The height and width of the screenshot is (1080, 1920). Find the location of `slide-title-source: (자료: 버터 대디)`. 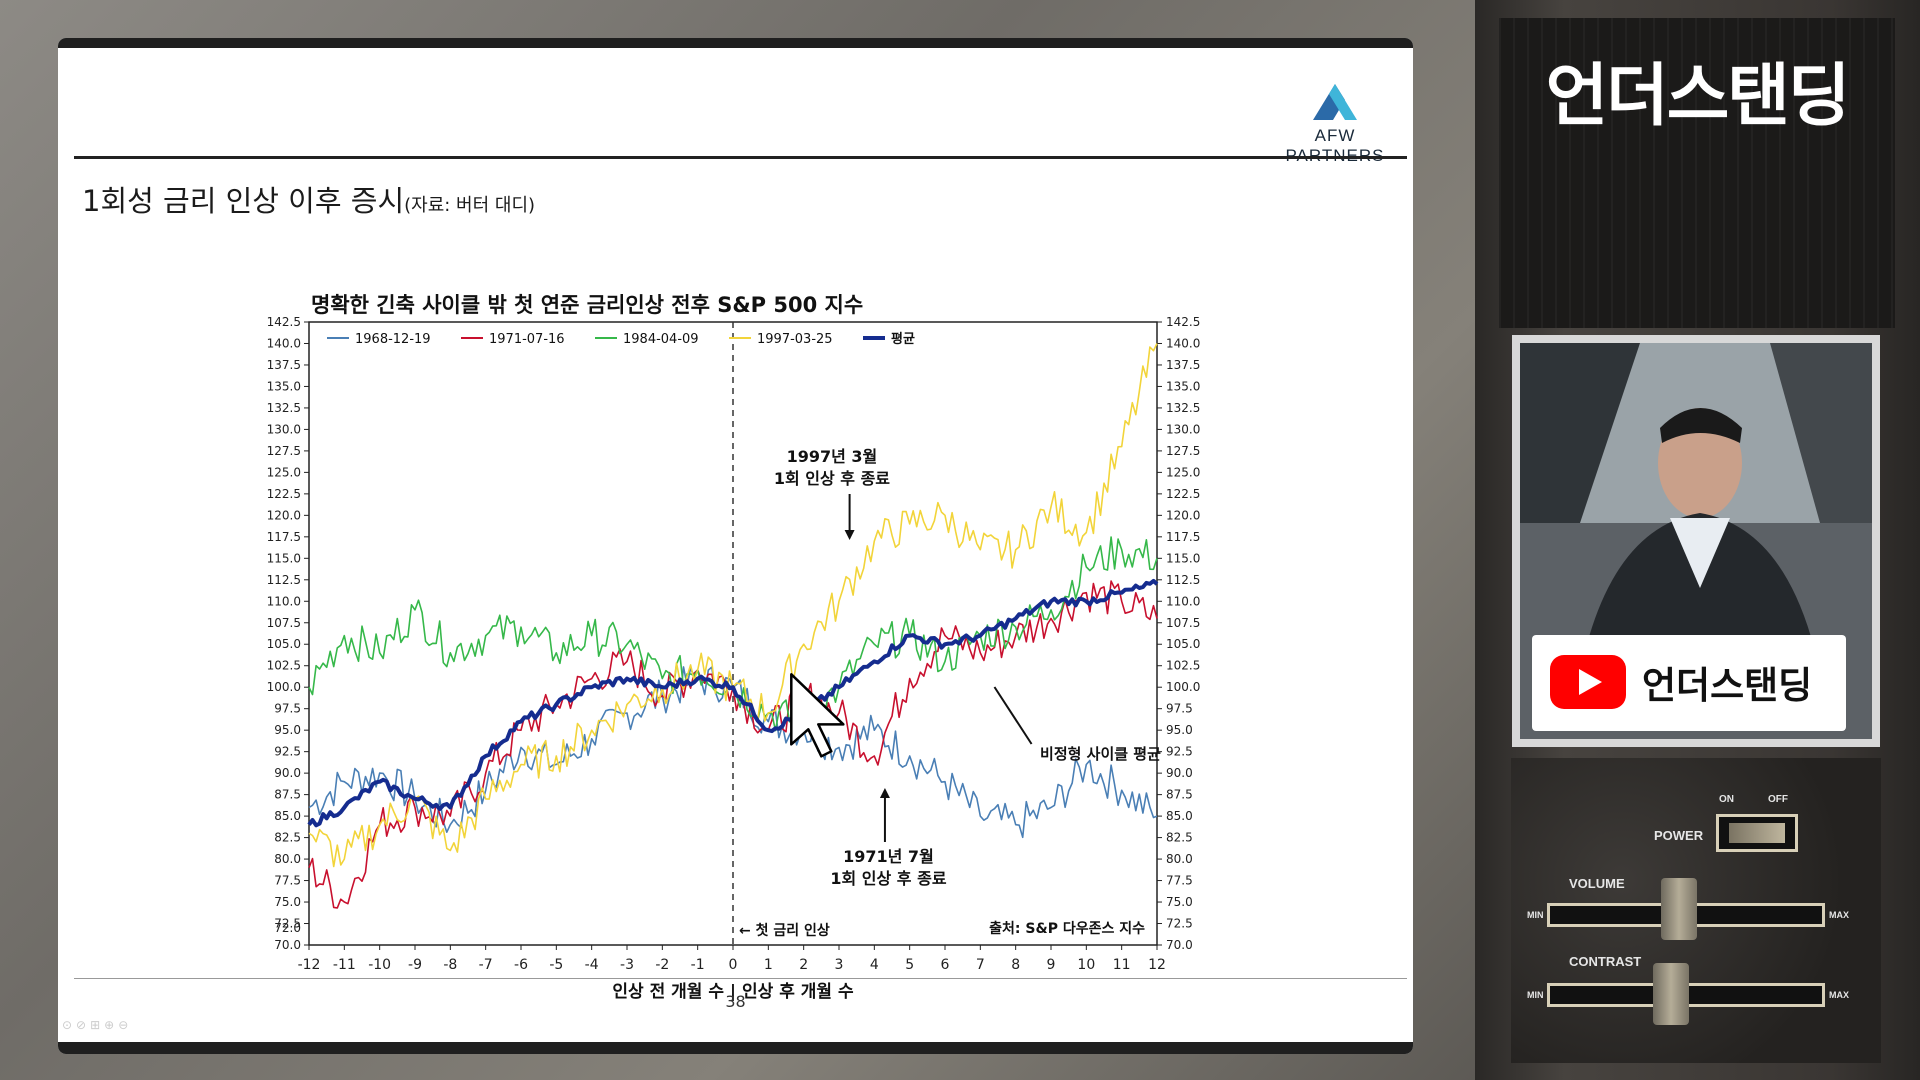

slide-title-source: (자료: 버터 대디) is located at coordinates (470, 205).